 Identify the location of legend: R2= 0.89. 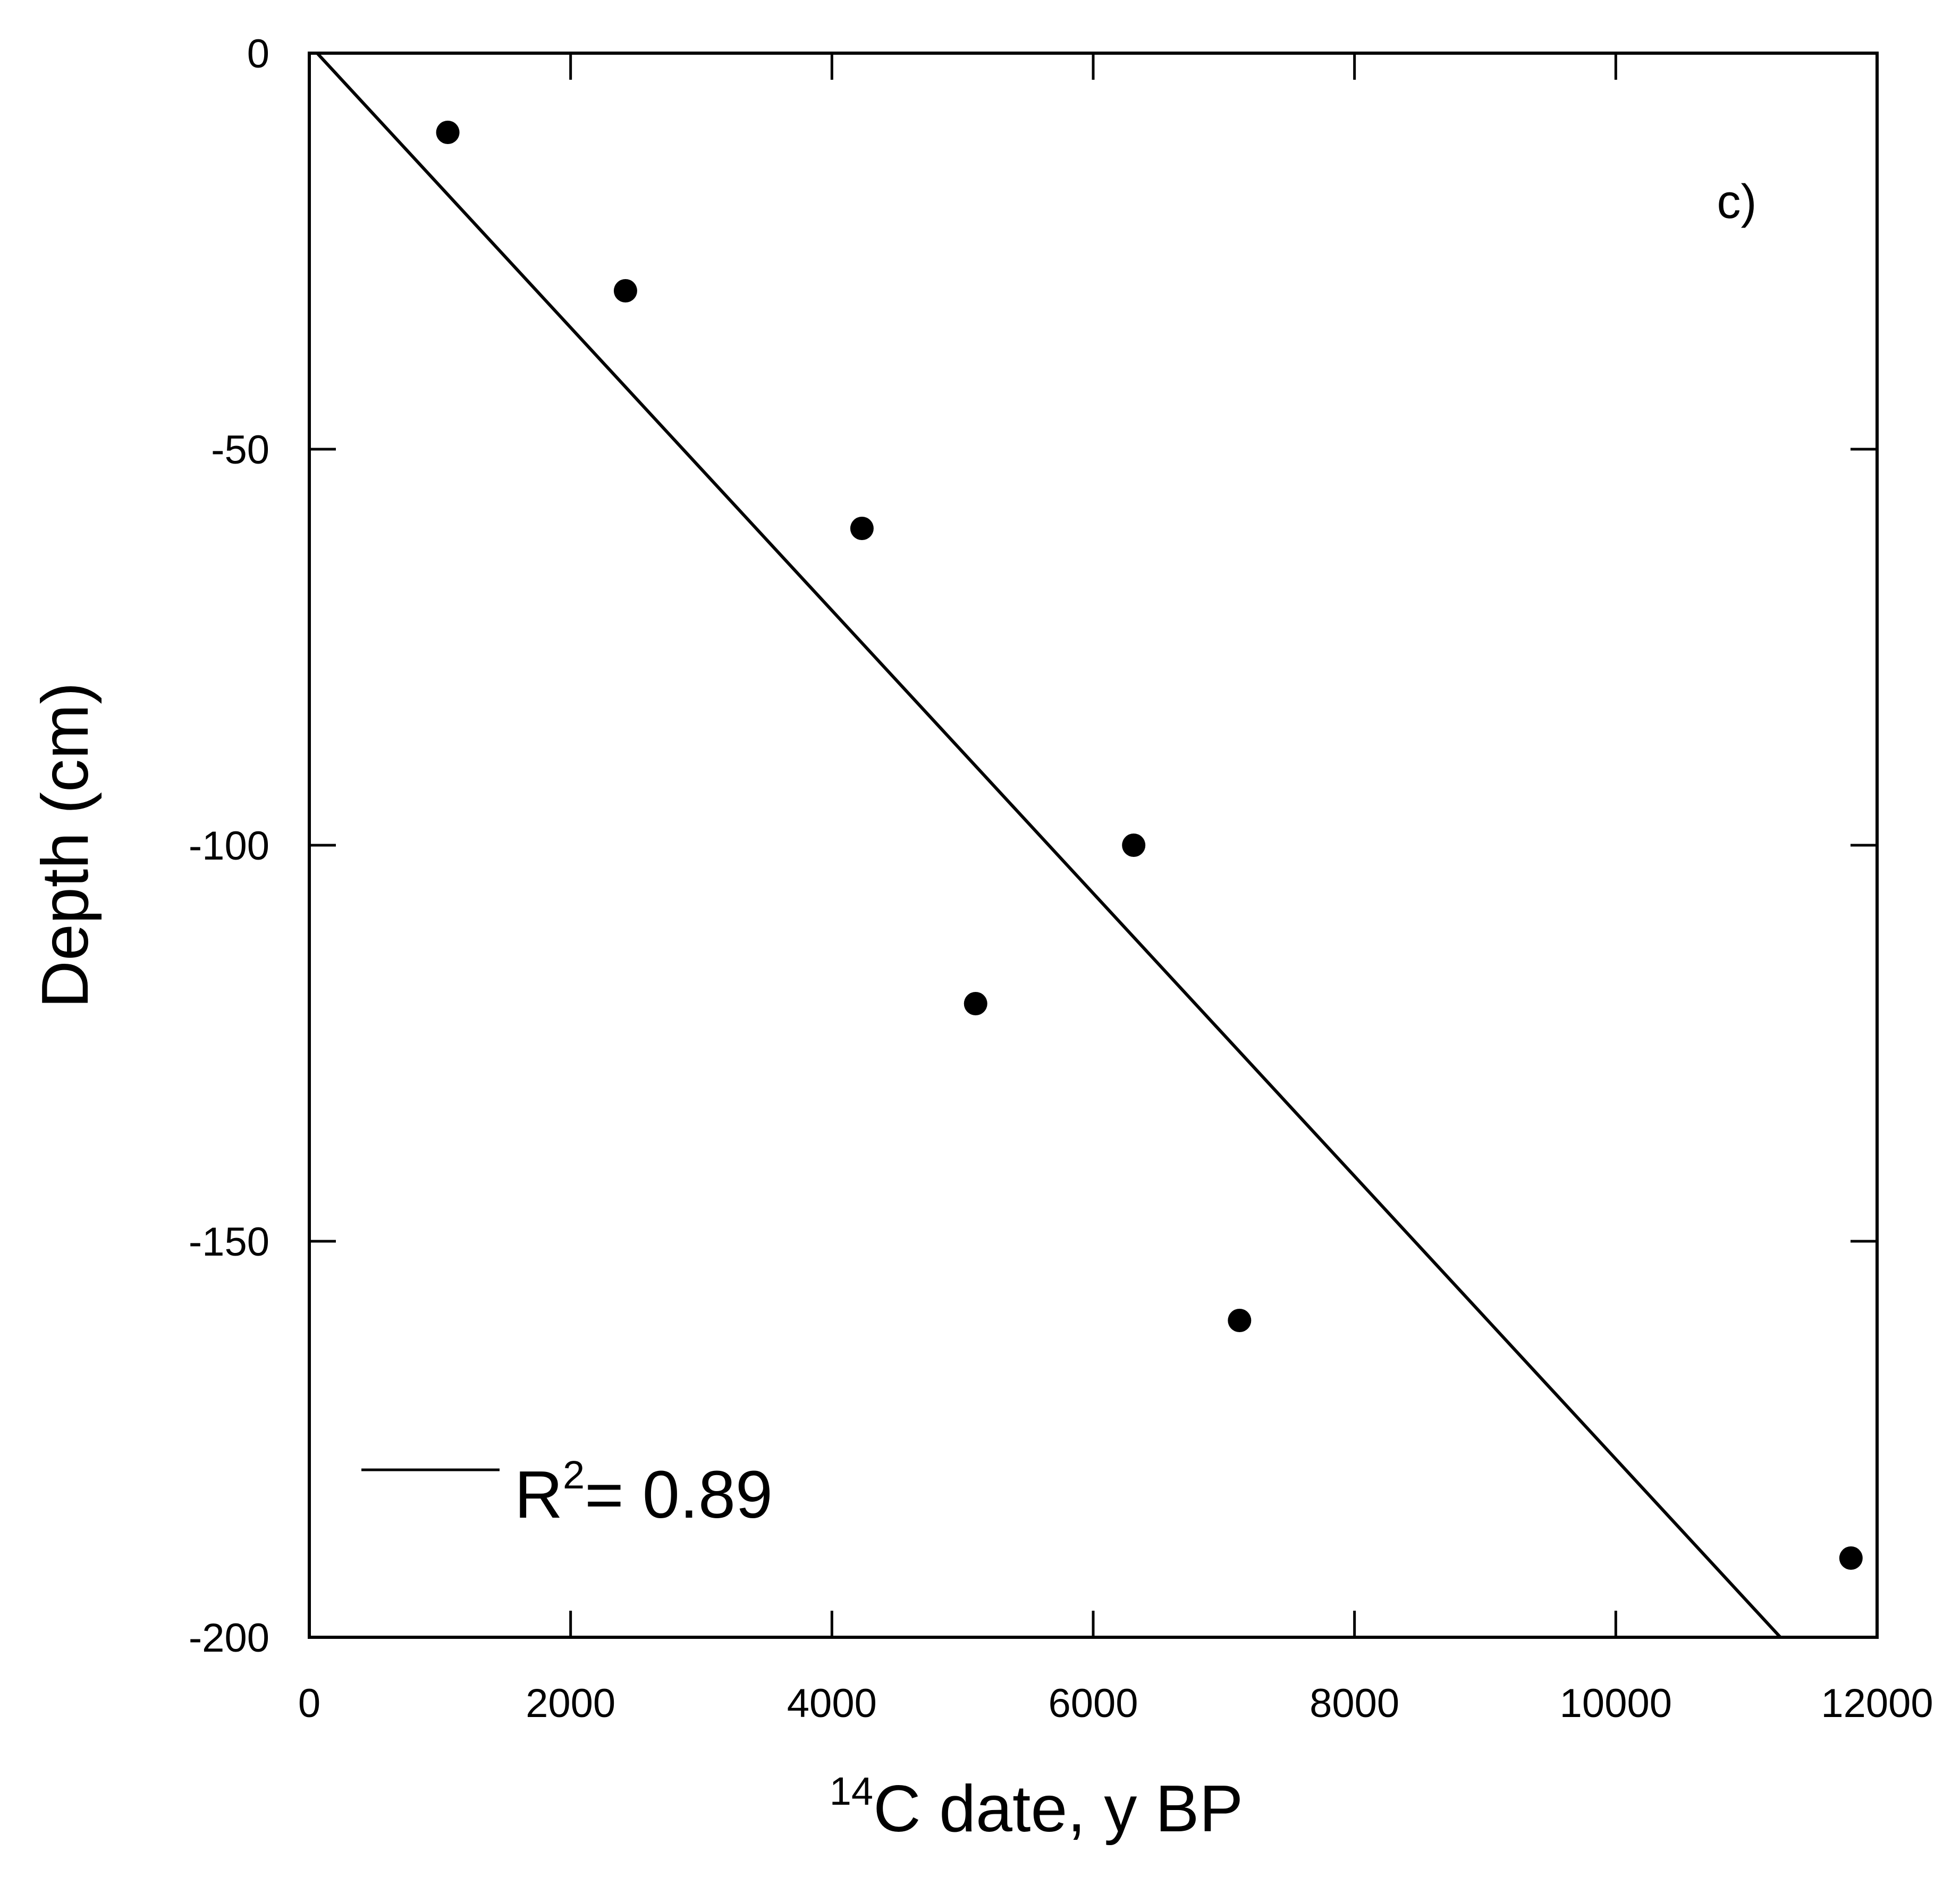
(567, 1492).